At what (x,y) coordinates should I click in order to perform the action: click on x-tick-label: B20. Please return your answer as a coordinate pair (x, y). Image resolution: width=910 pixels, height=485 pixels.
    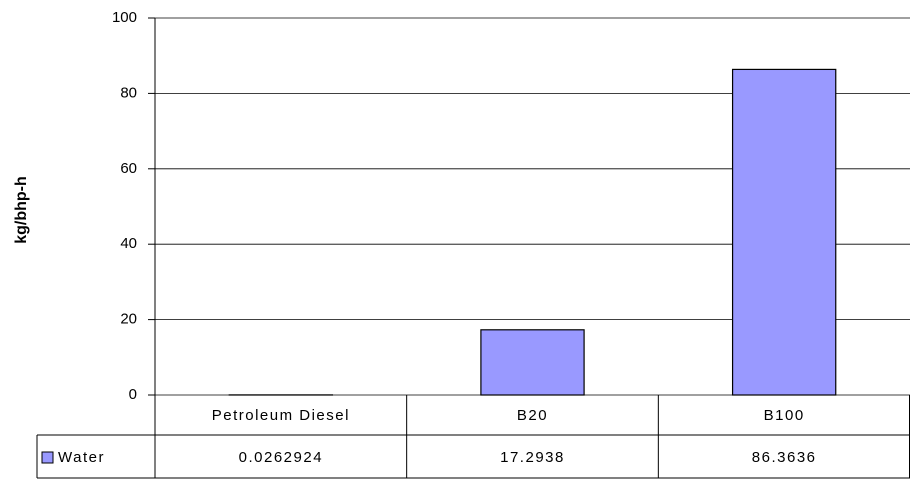
    Looking at the image, I should click on (532, 415).